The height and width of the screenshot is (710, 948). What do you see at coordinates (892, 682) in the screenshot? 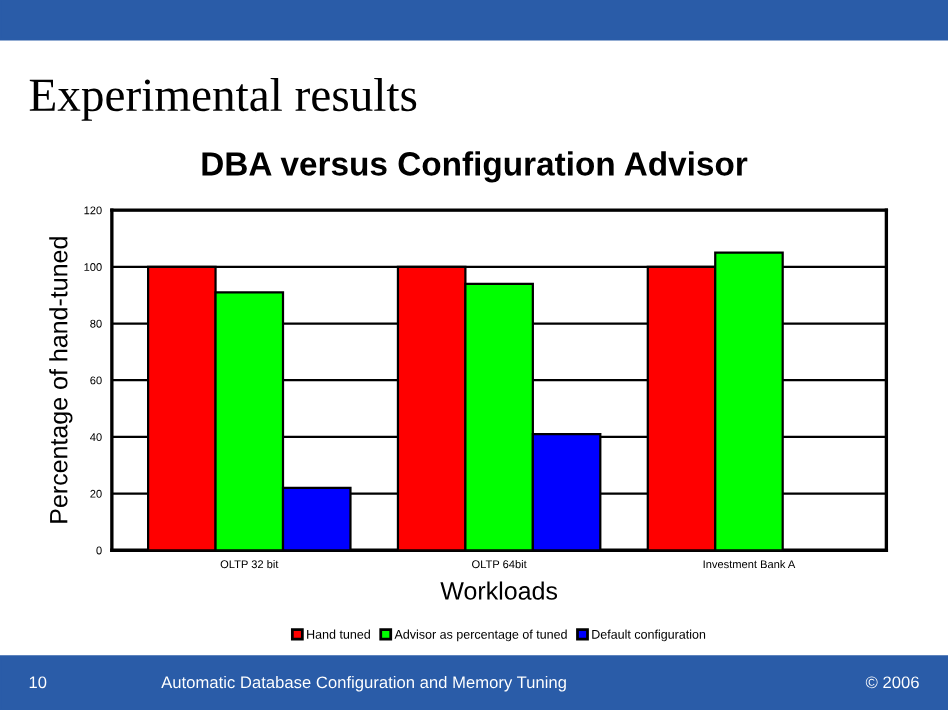
I see `text: © 2006` at bounding box center [892, 682].